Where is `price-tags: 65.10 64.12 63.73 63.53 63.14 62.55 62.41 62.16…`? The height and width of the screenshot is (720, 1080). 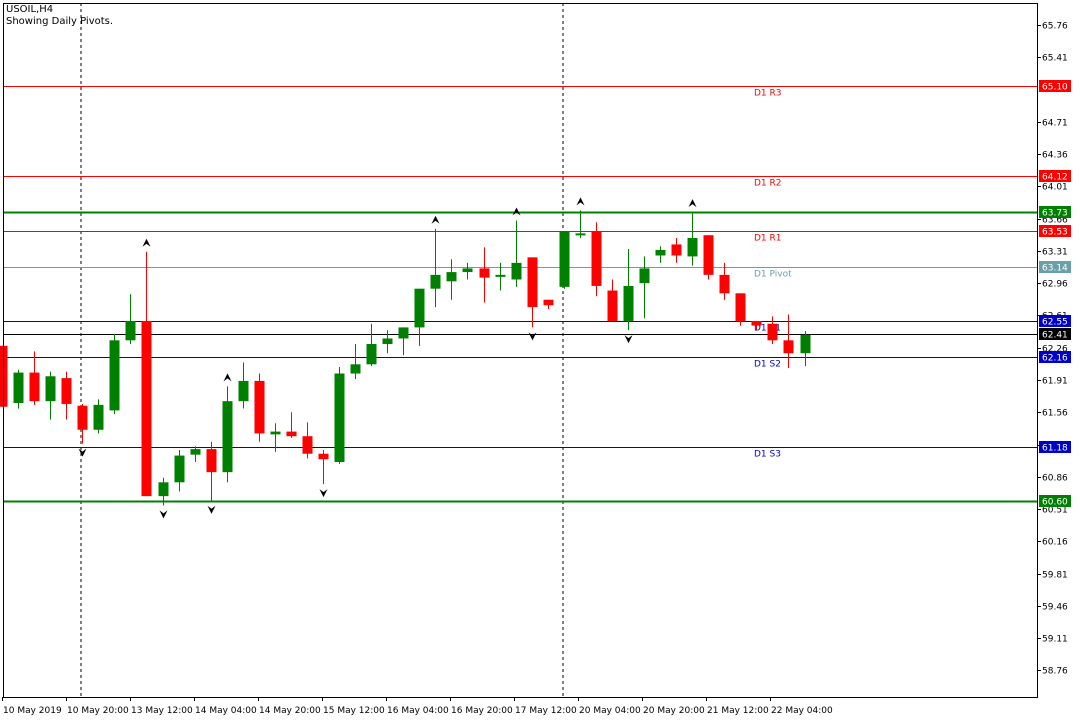 price-tags: 65.10 64.12 63.73 63.53 63.14 62.55 62.41 62.16… is located at coordinates (1055, 294).